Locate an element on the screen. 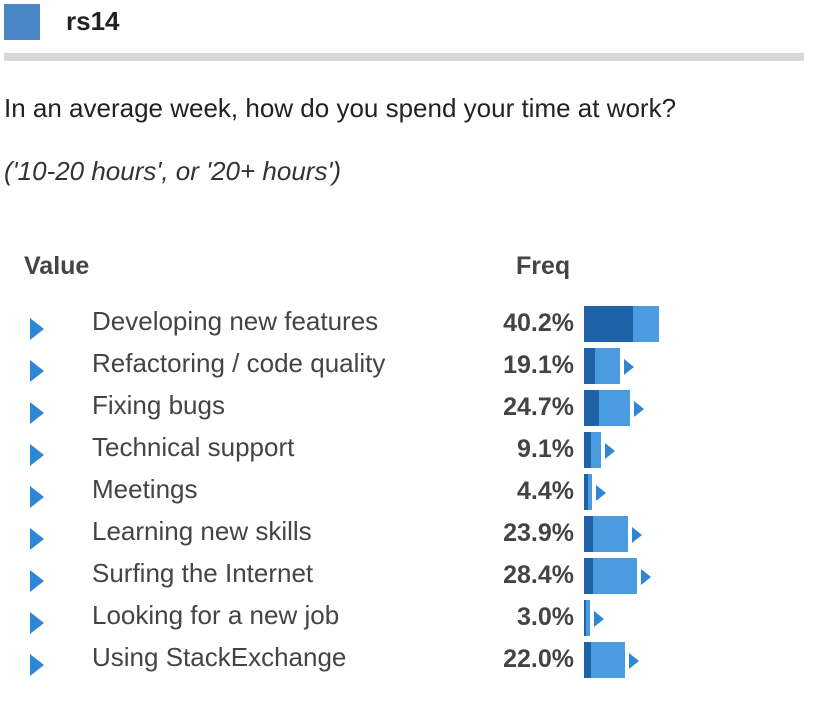 The width and height of the screenshot is (814, 726). row-frequency: 40.2% is located at coordinates (538, 323).